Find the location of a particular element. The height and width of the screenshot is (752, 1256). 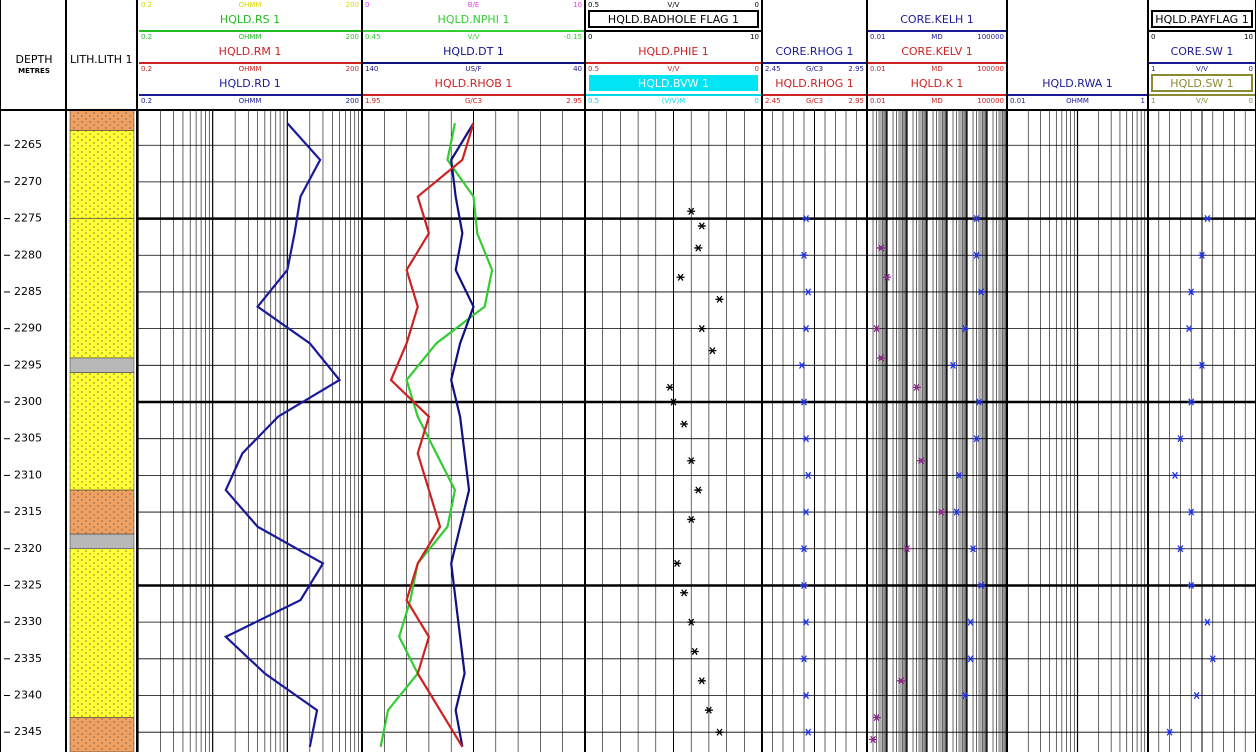

scale-left: 2.45 is located at coordinates (773, 101).